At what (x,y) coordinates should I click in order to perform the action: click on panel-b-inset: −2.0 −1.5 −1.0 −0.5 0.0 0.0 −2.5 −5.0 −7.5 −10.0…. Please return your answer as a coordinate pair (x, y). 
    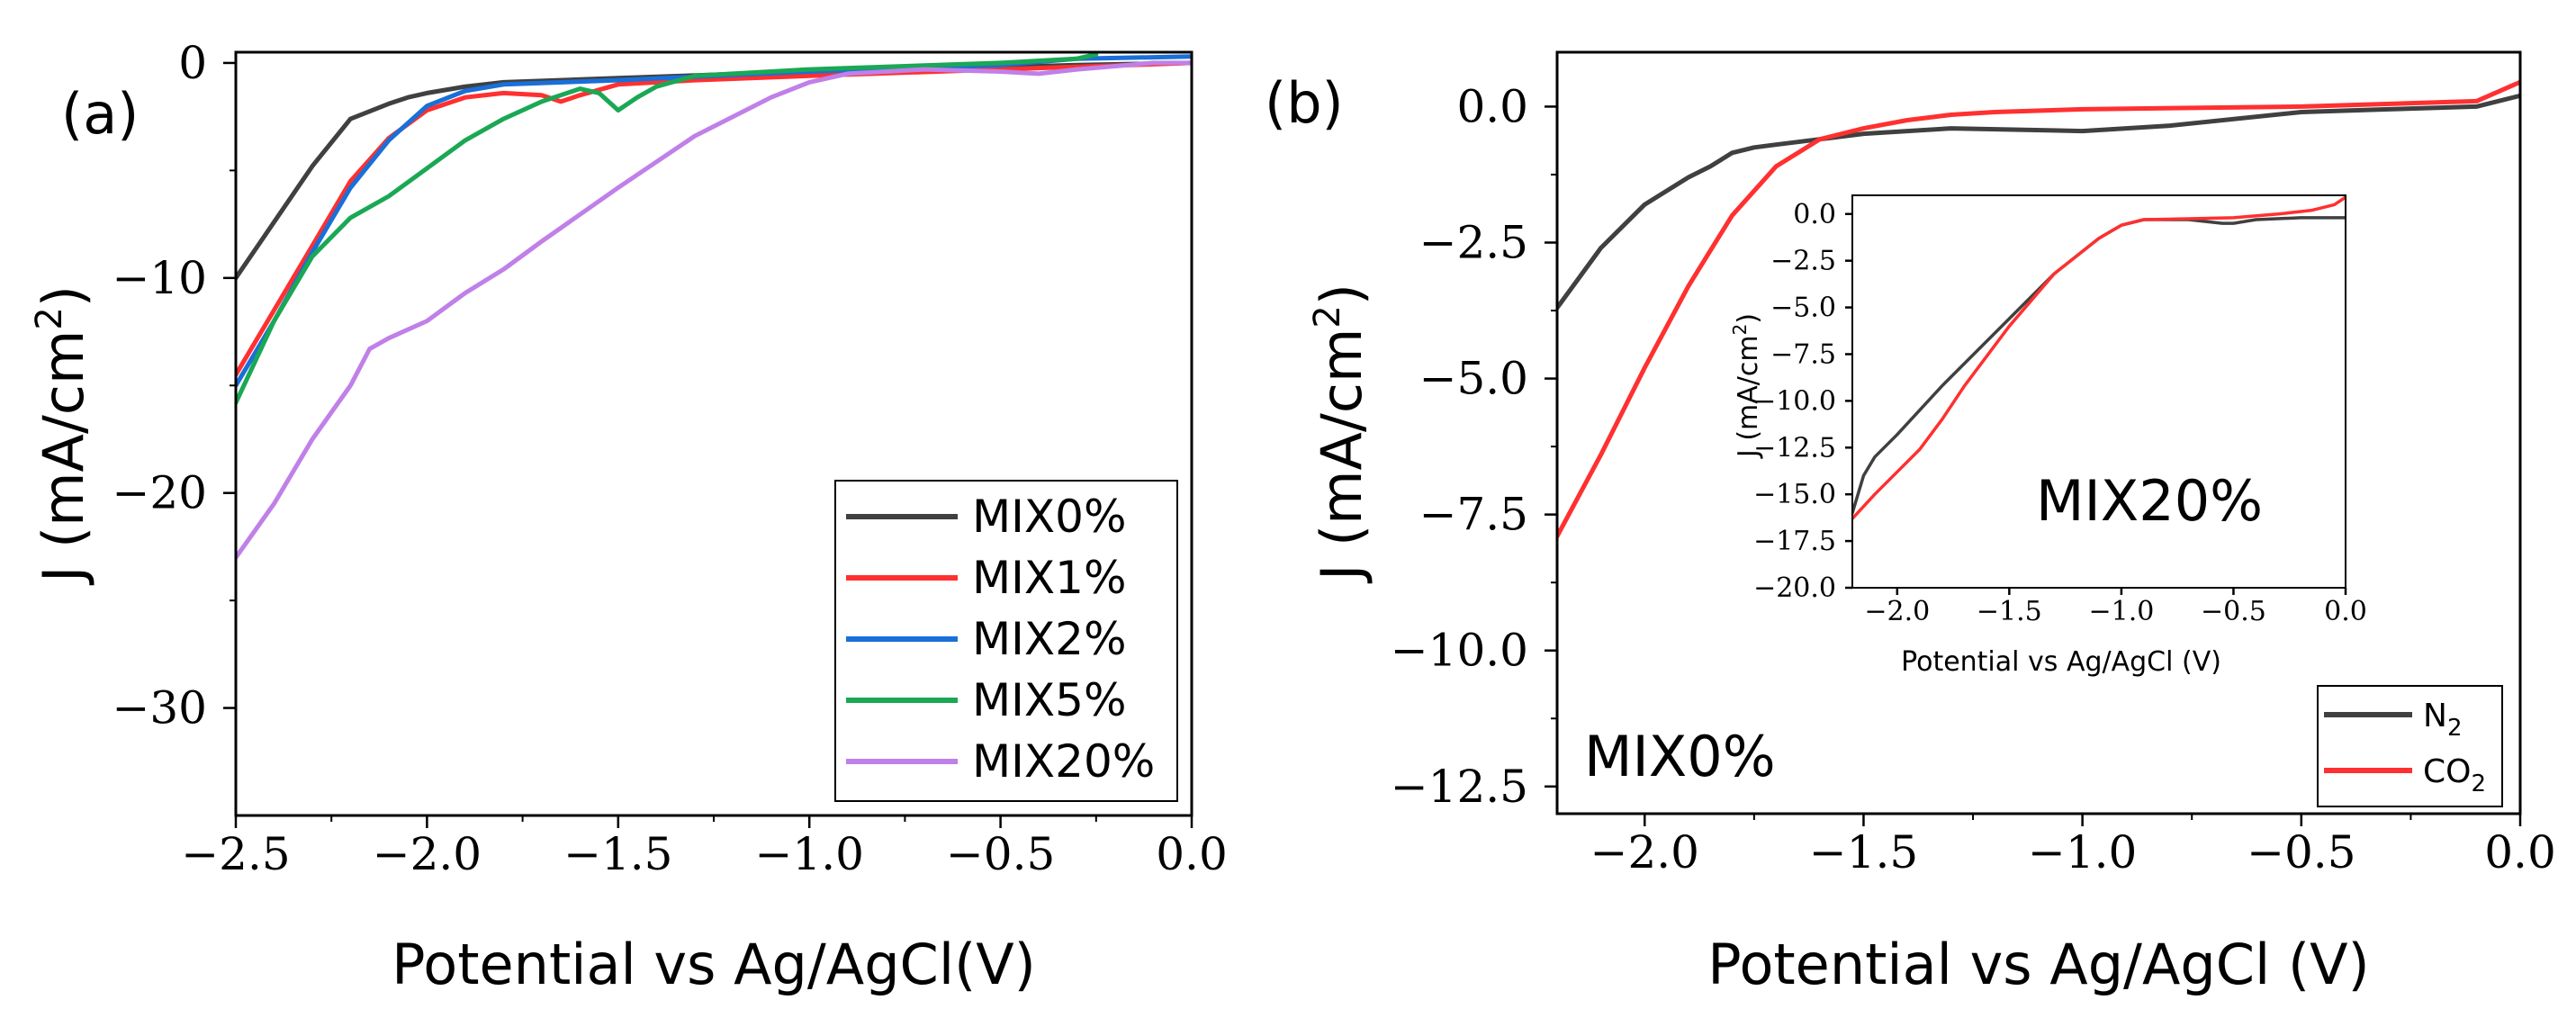
    Looking at the image, I should click on (2048, 436).